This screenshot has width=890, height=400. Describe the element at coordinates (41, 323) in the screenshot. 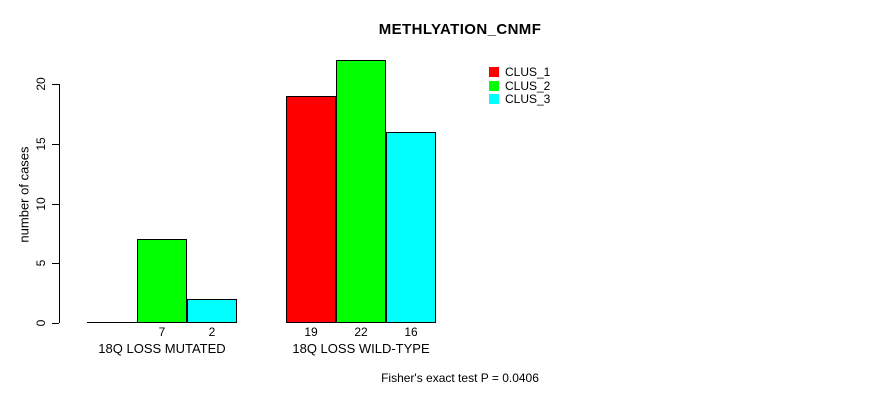

I see `y-axis-tick-label: 0` at that location.